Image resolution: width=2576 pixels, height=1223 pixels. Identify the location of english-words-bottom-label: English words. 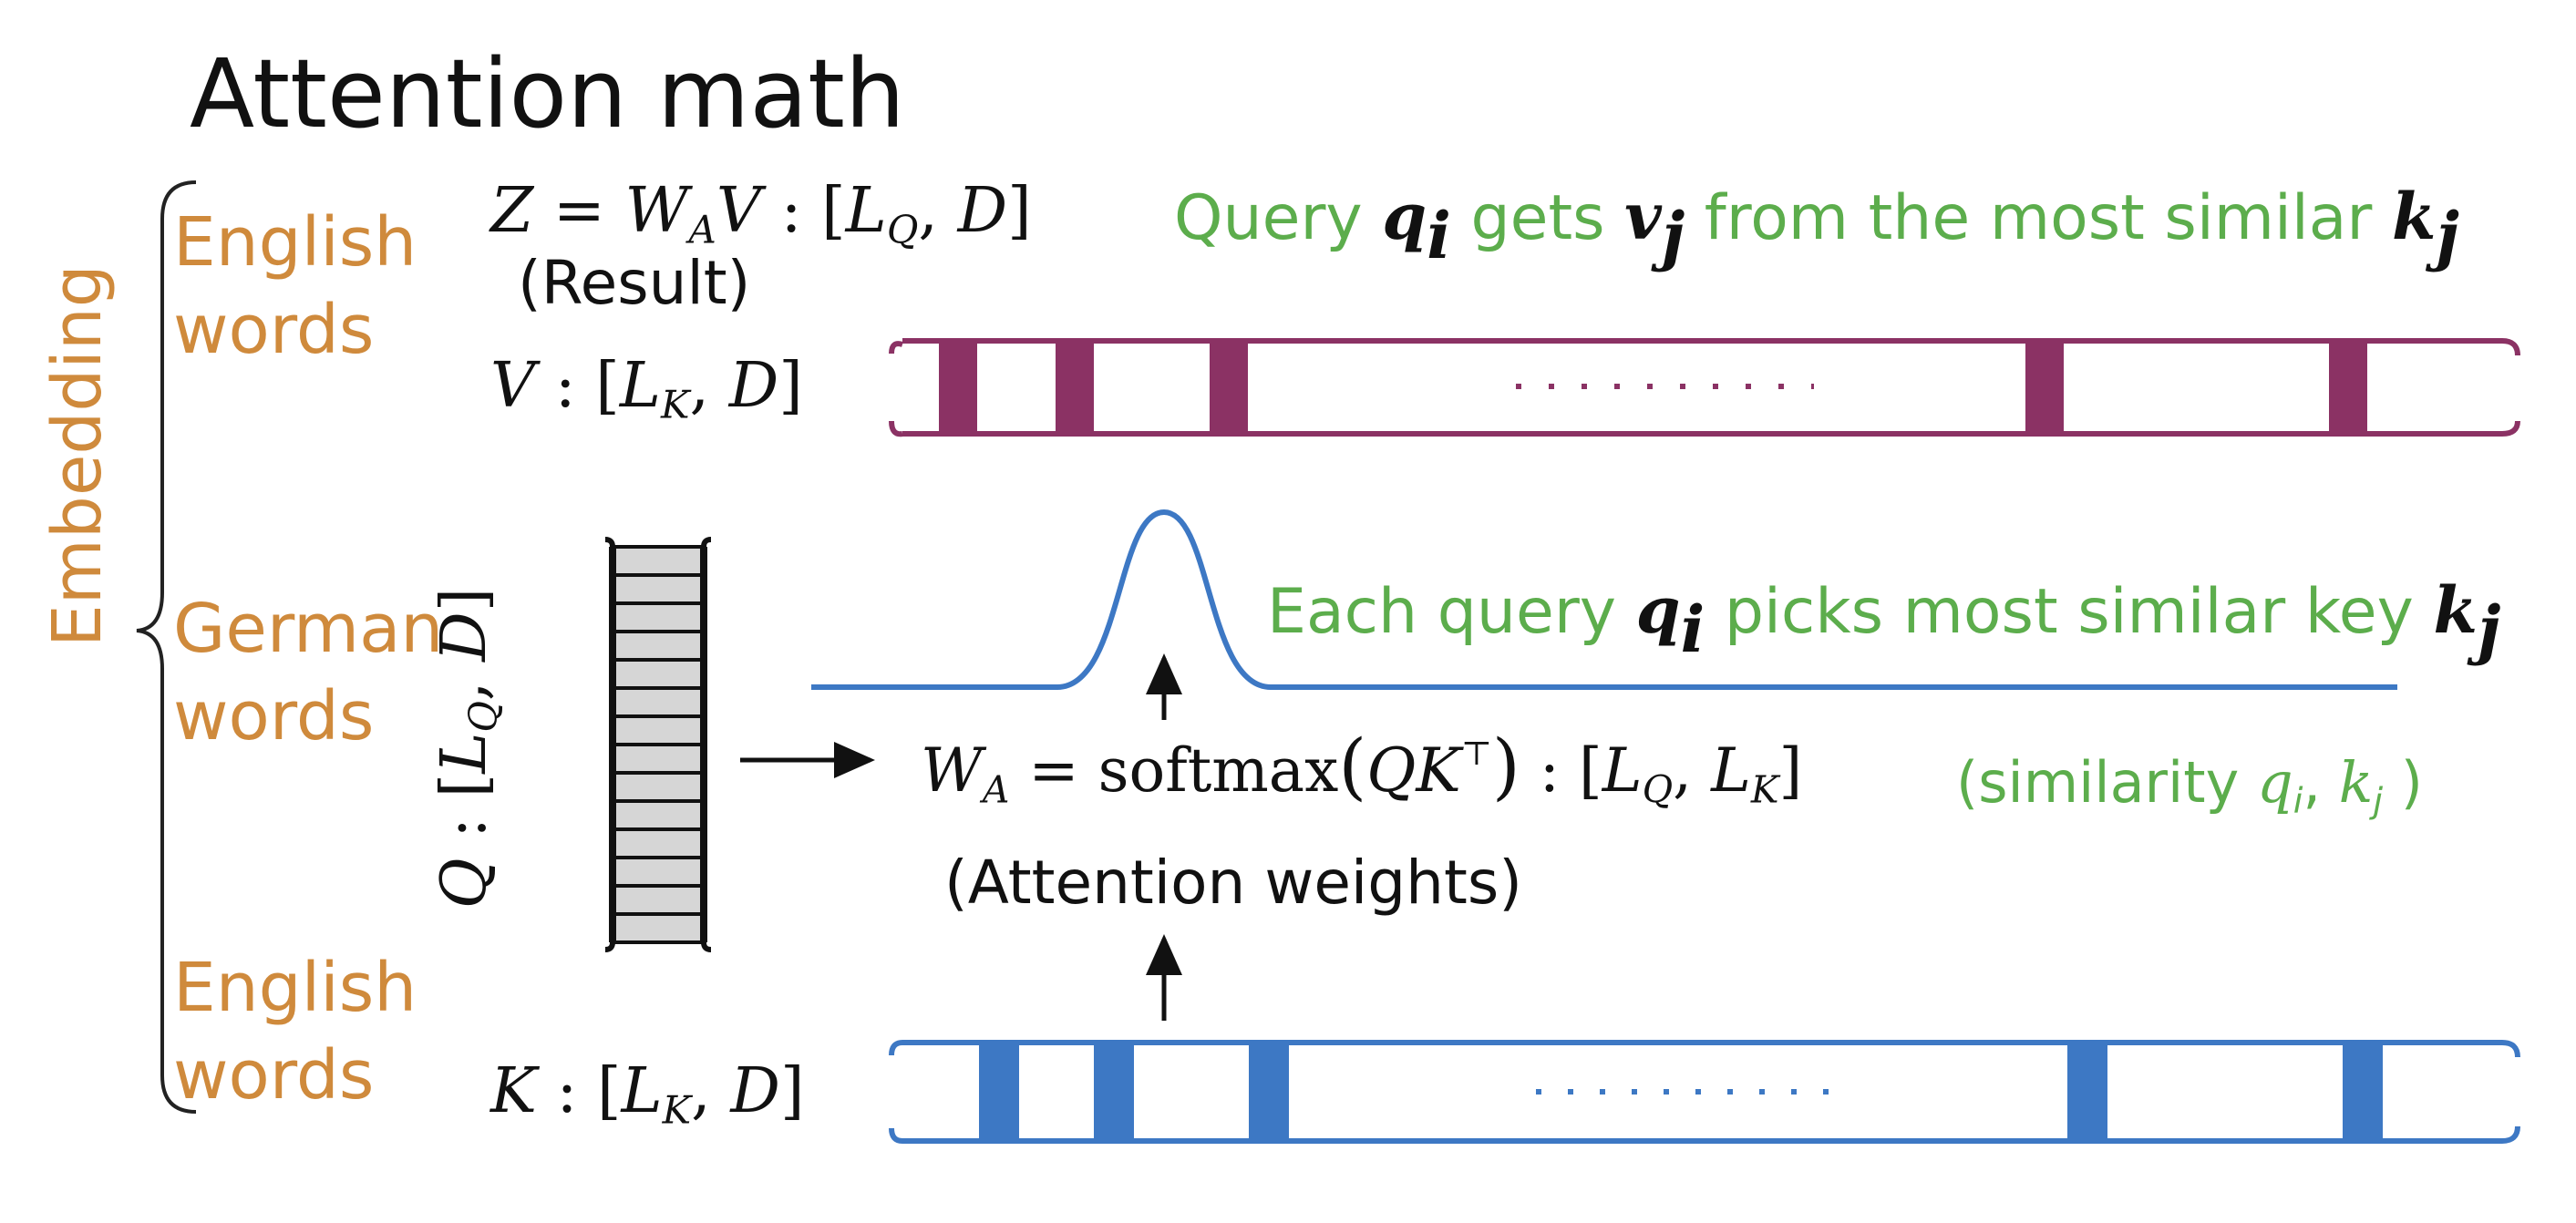
(295, 1032).